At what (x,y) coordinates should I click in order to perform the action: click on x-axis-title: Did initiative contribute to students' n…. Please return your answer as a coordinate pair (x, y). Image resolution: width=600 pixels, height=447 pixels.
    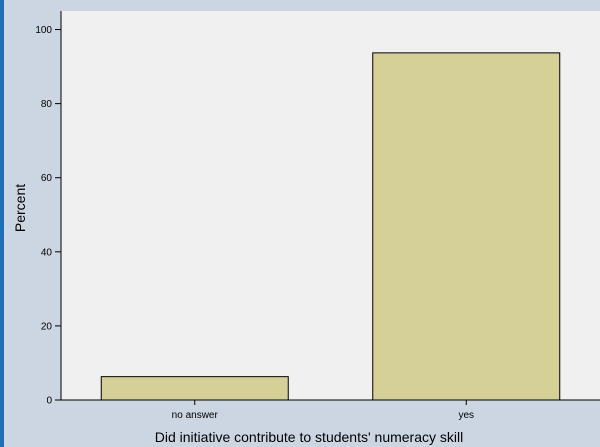
    Looking at the image, I should click on (309, 437).